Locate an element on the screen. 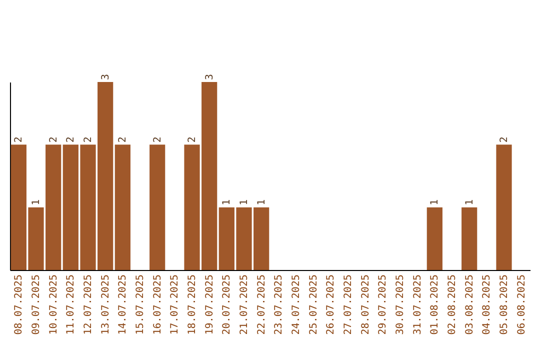 The width and height of the screenshot is (540, 340). x-tick-label: 01.08.2025 is located at coordinates (435, 304).